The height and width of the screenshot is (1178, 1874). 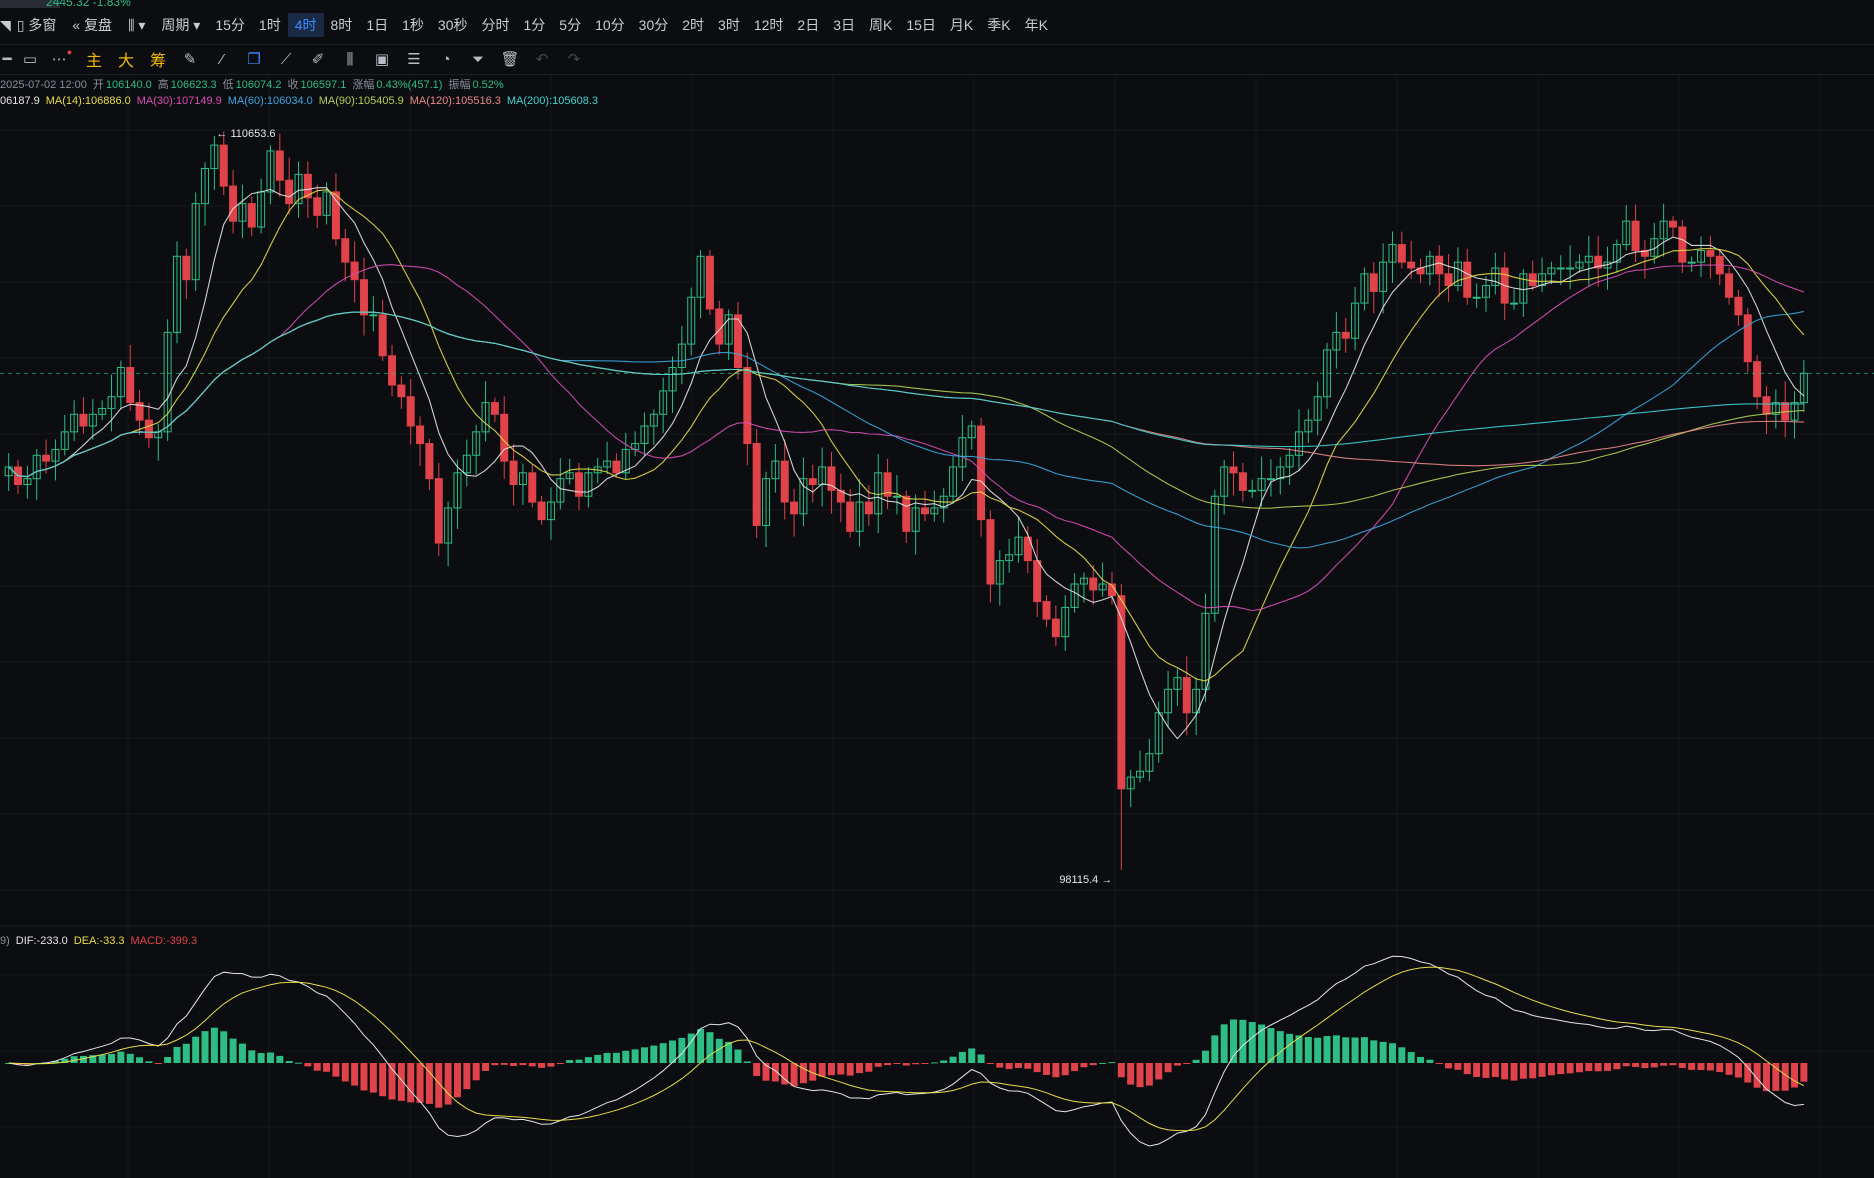 I want to click on info-low: 106074.2, so click(x=258, y=85).